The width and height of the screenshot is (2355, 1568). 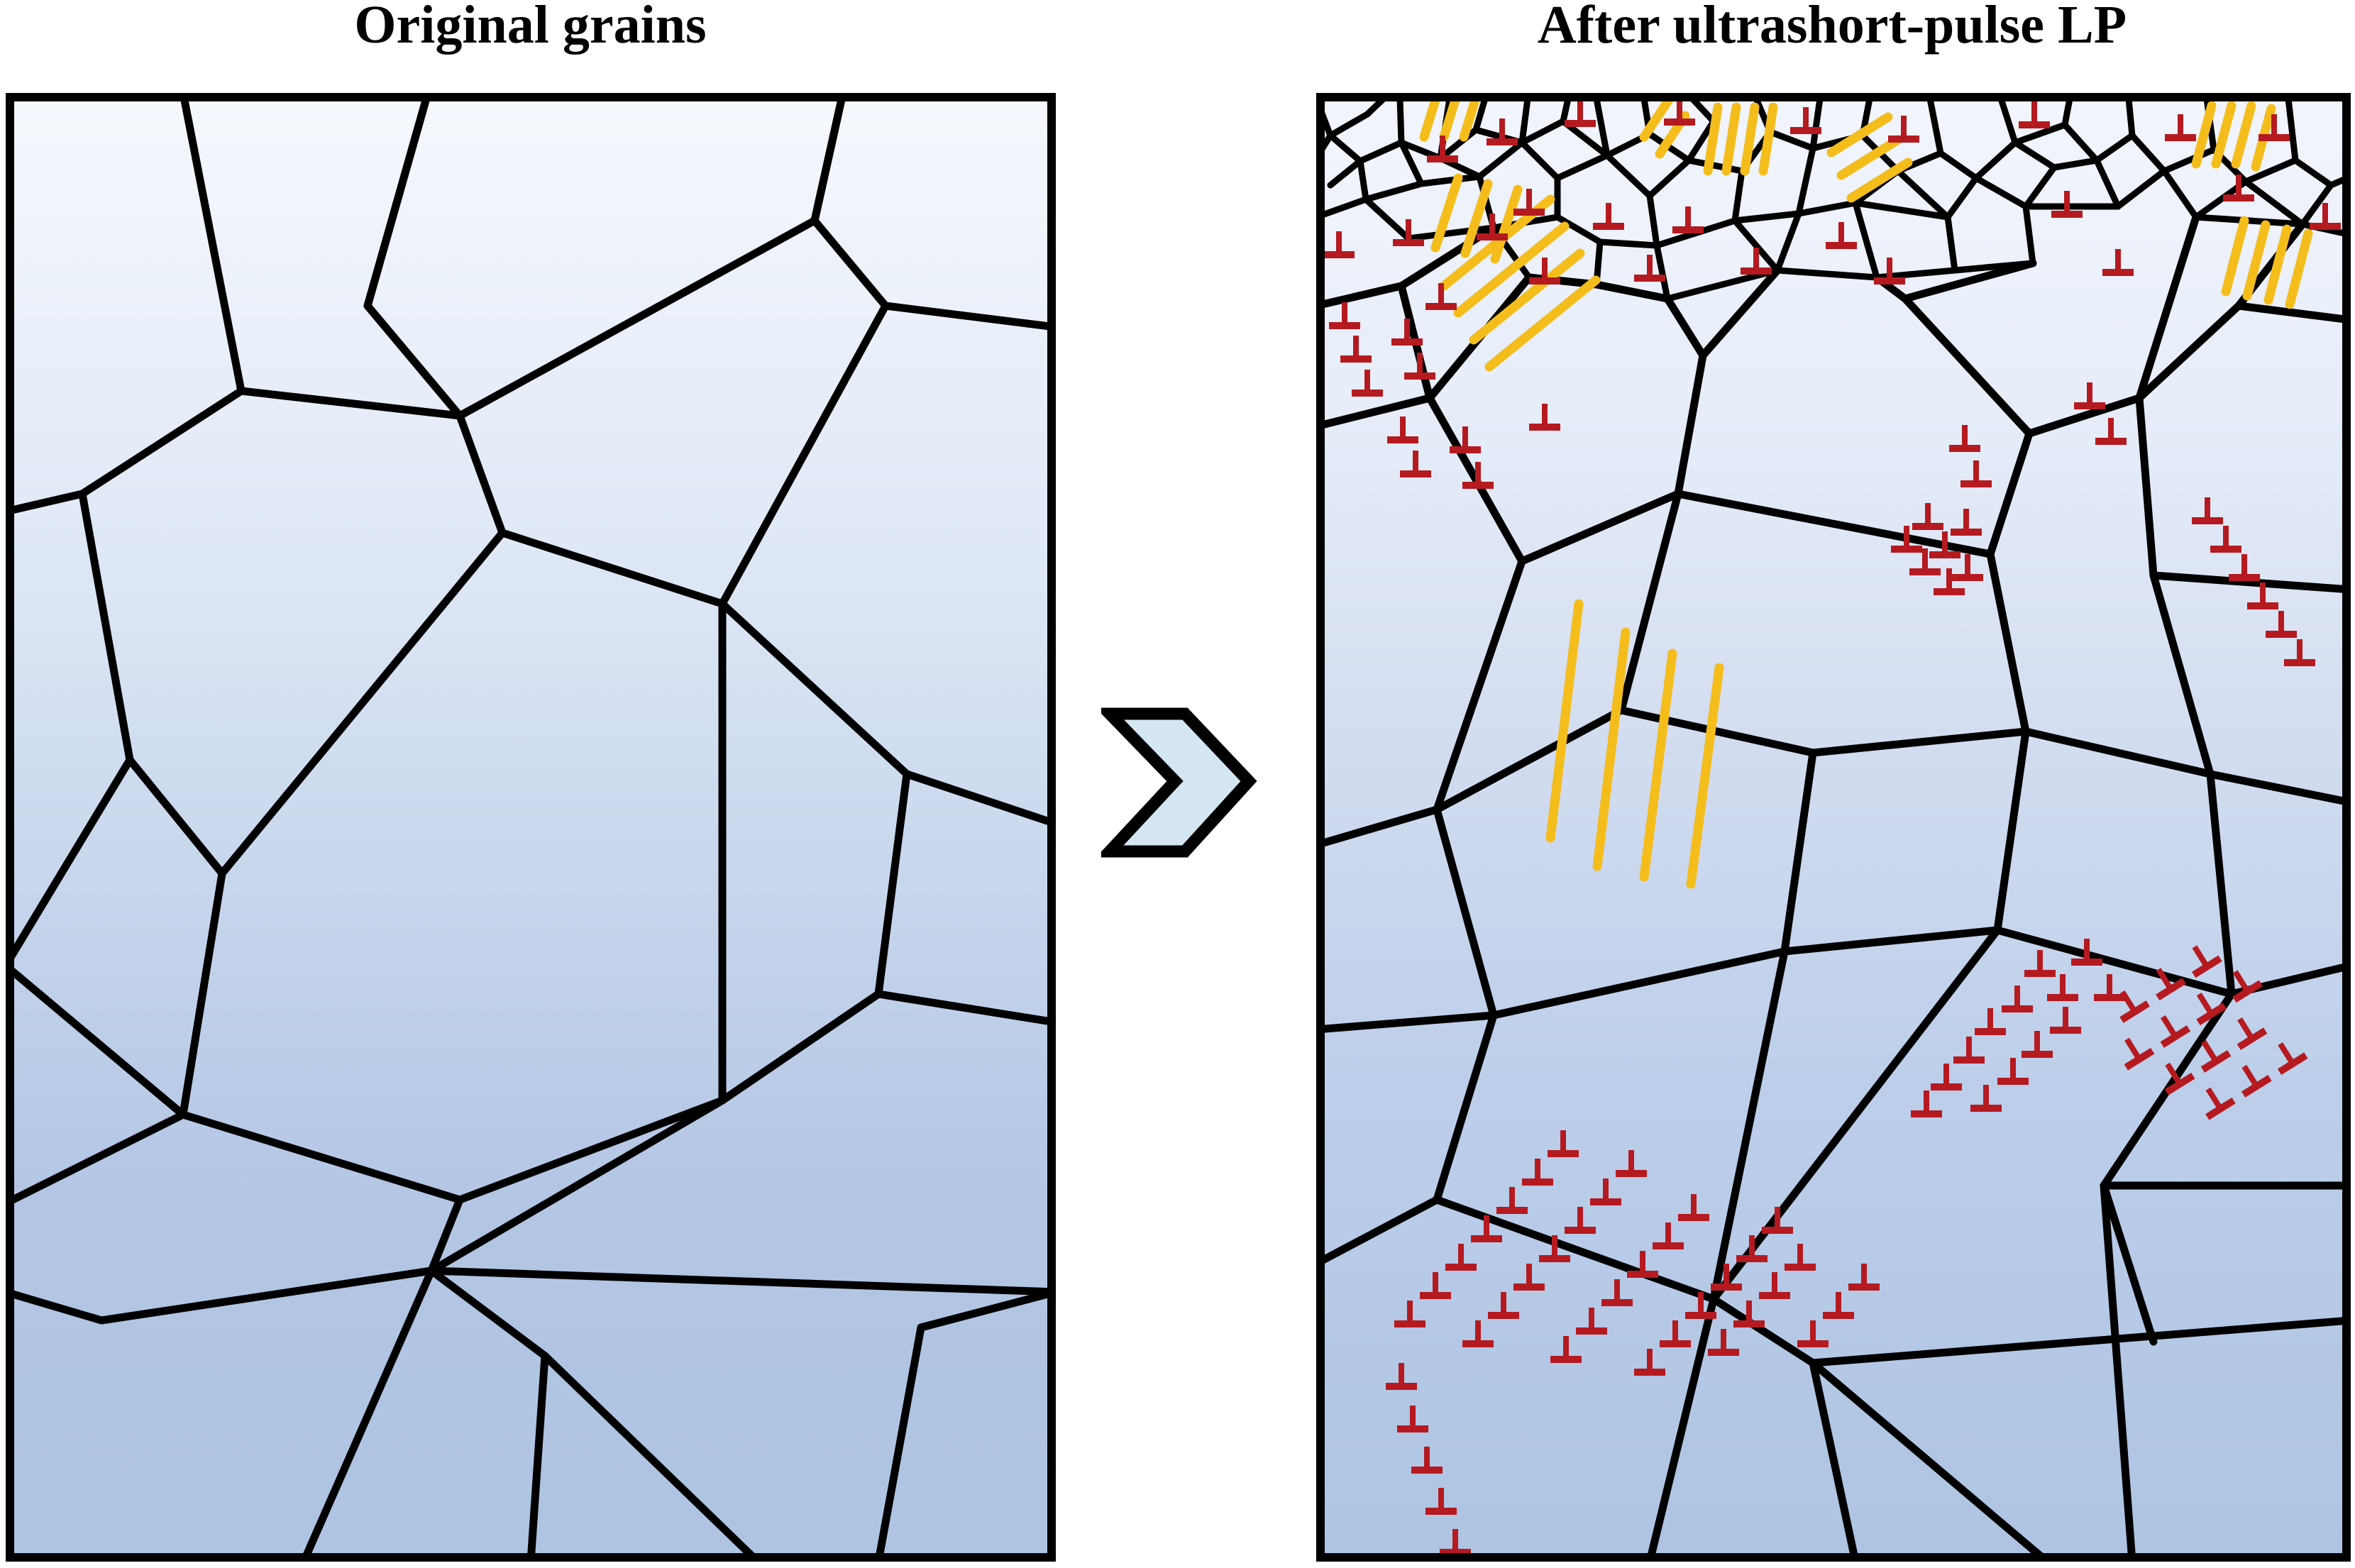 I want to click on refined-grain-layer, so click(x=1834, y=198).